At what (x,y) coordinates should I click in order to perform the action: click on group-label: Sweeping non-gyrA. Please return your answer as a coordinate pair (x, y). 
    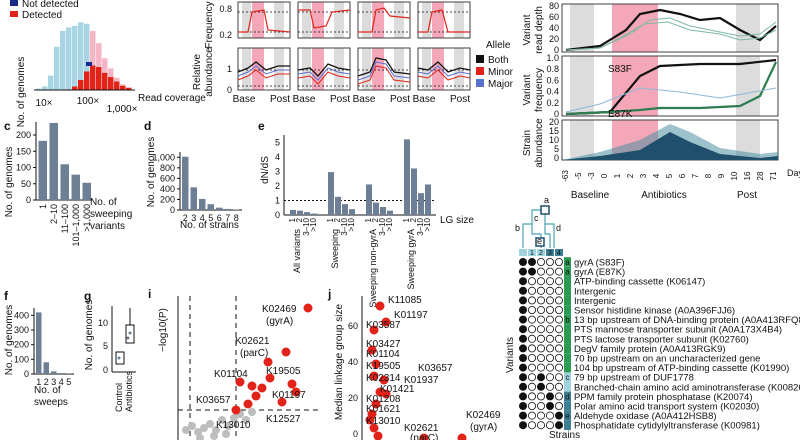
    Looking at the image, I should click on (373, 268).